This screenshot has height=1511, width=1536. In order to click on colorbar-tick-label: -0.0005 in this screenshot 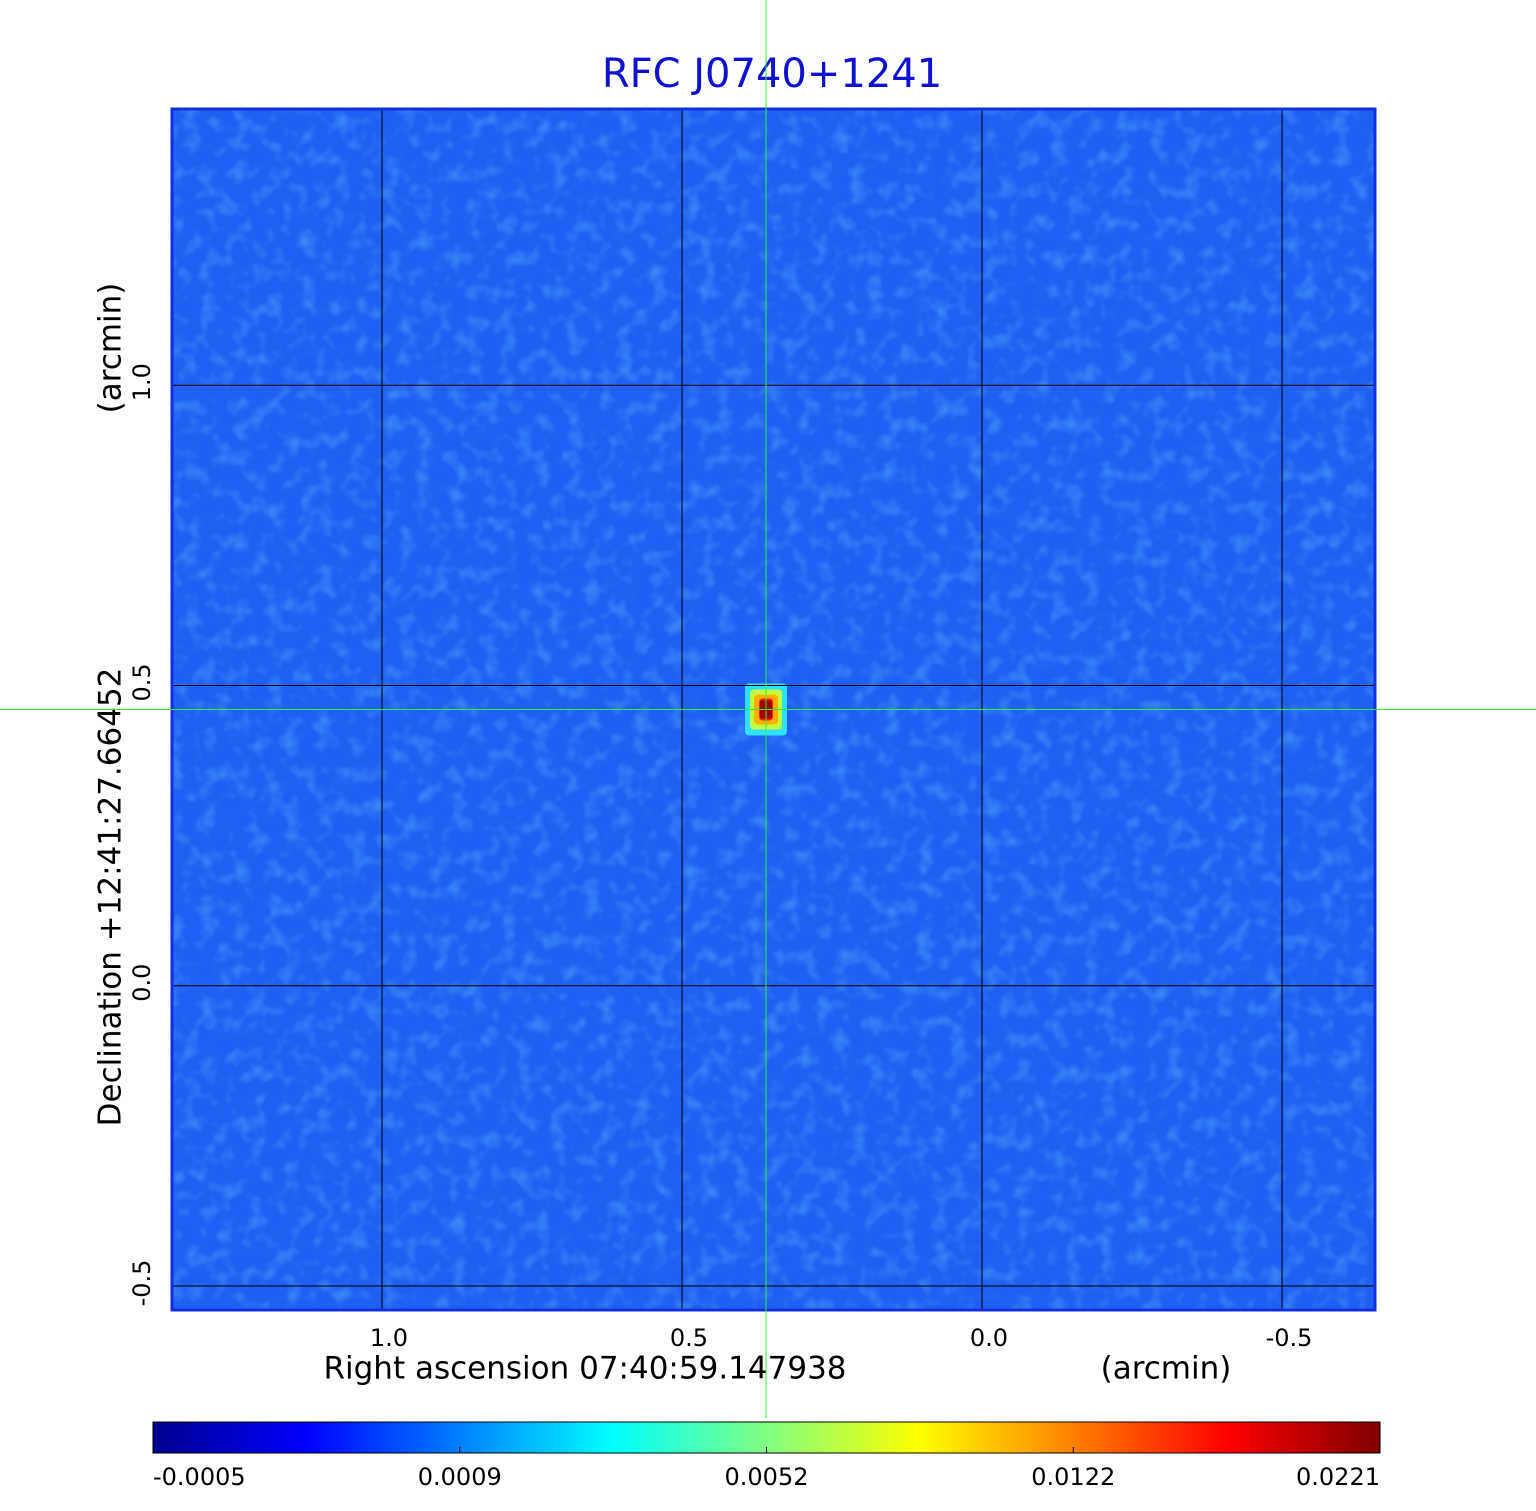, I will do `click(199, 1477)`.